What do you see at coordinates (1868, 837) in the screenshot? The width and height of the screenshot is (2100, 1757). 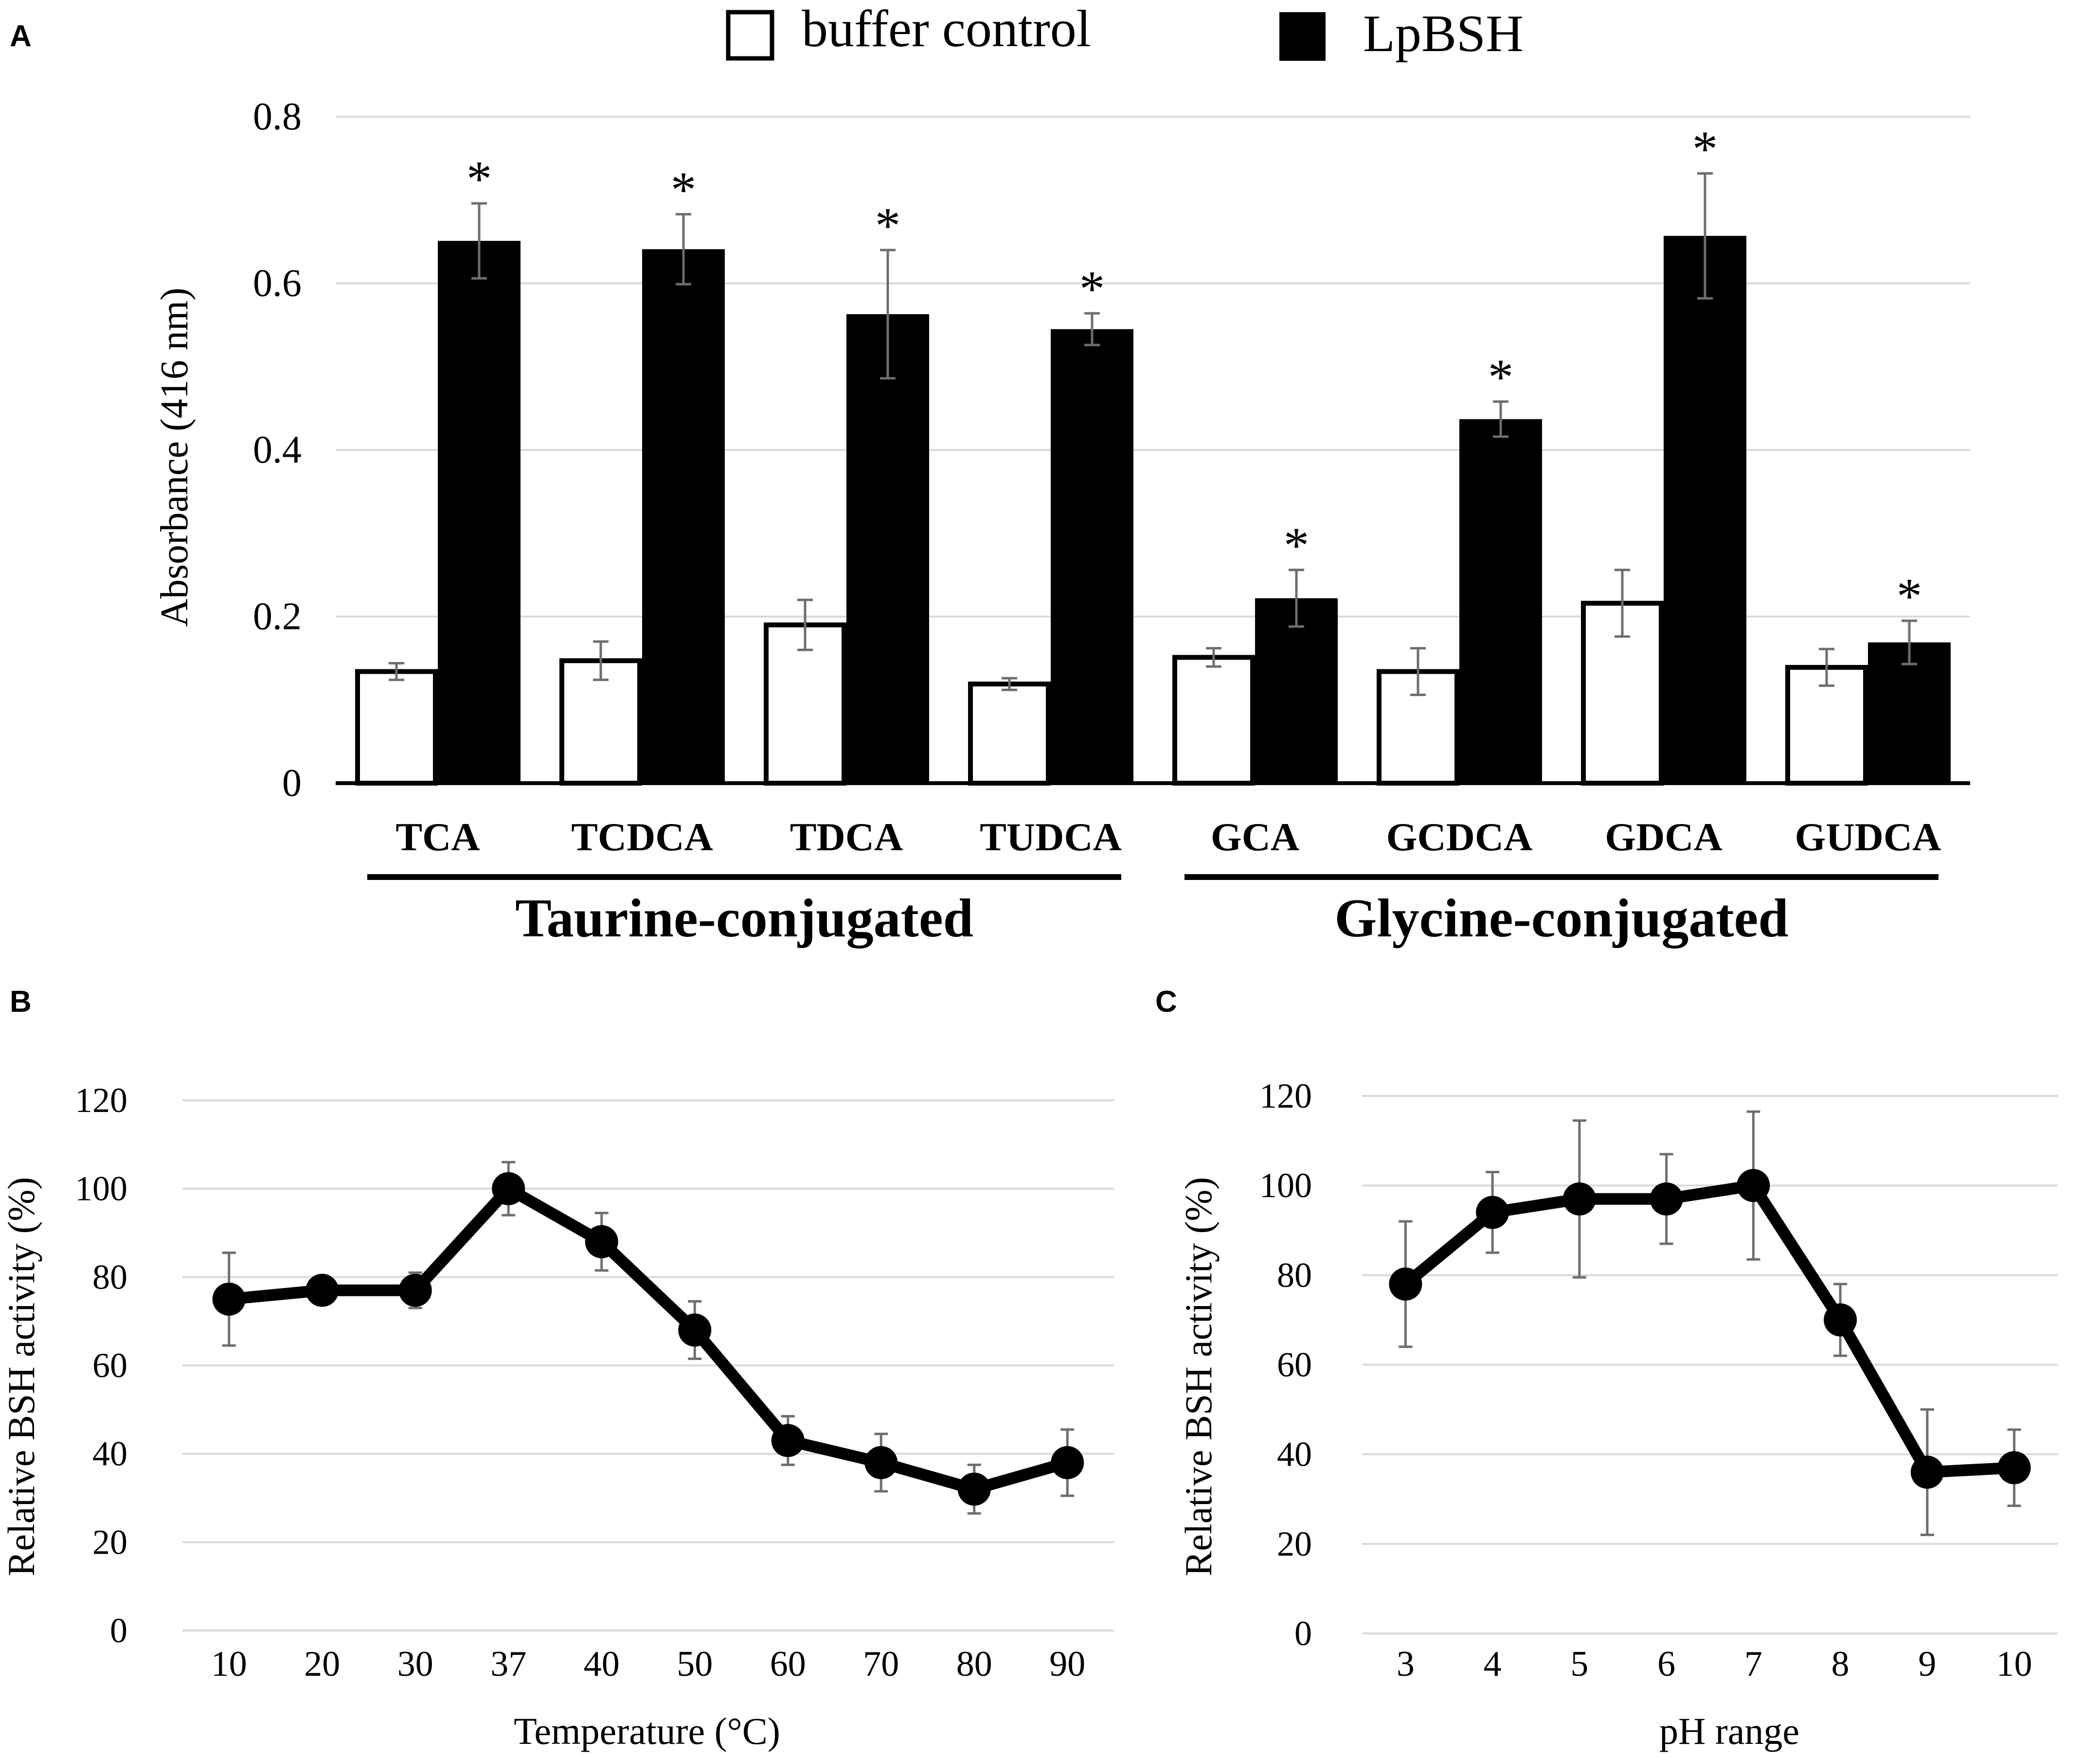 I see `category-label: GUDCA` at bounding box center [1868, 837].